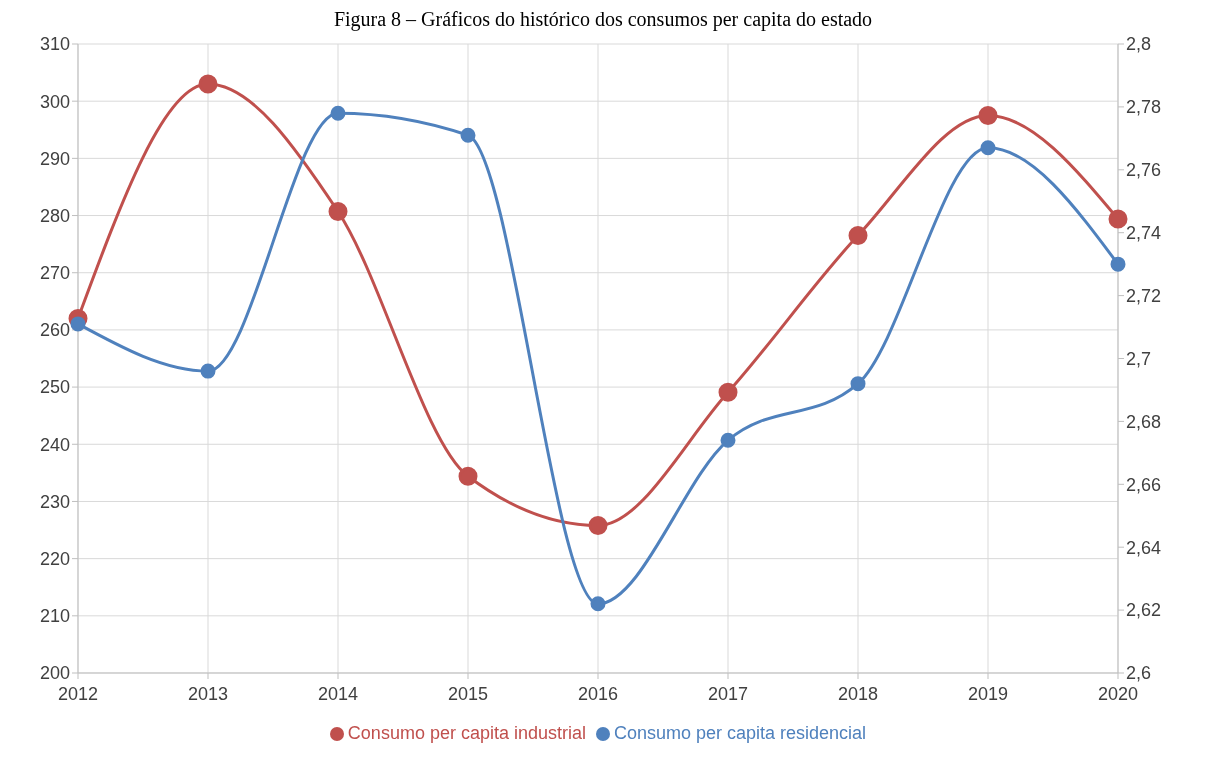 This screenshot has height=767, width=1207. Describe the element at coordinates (54, 616) in the screenshot. I see `y-tick-label: 210` at that location.